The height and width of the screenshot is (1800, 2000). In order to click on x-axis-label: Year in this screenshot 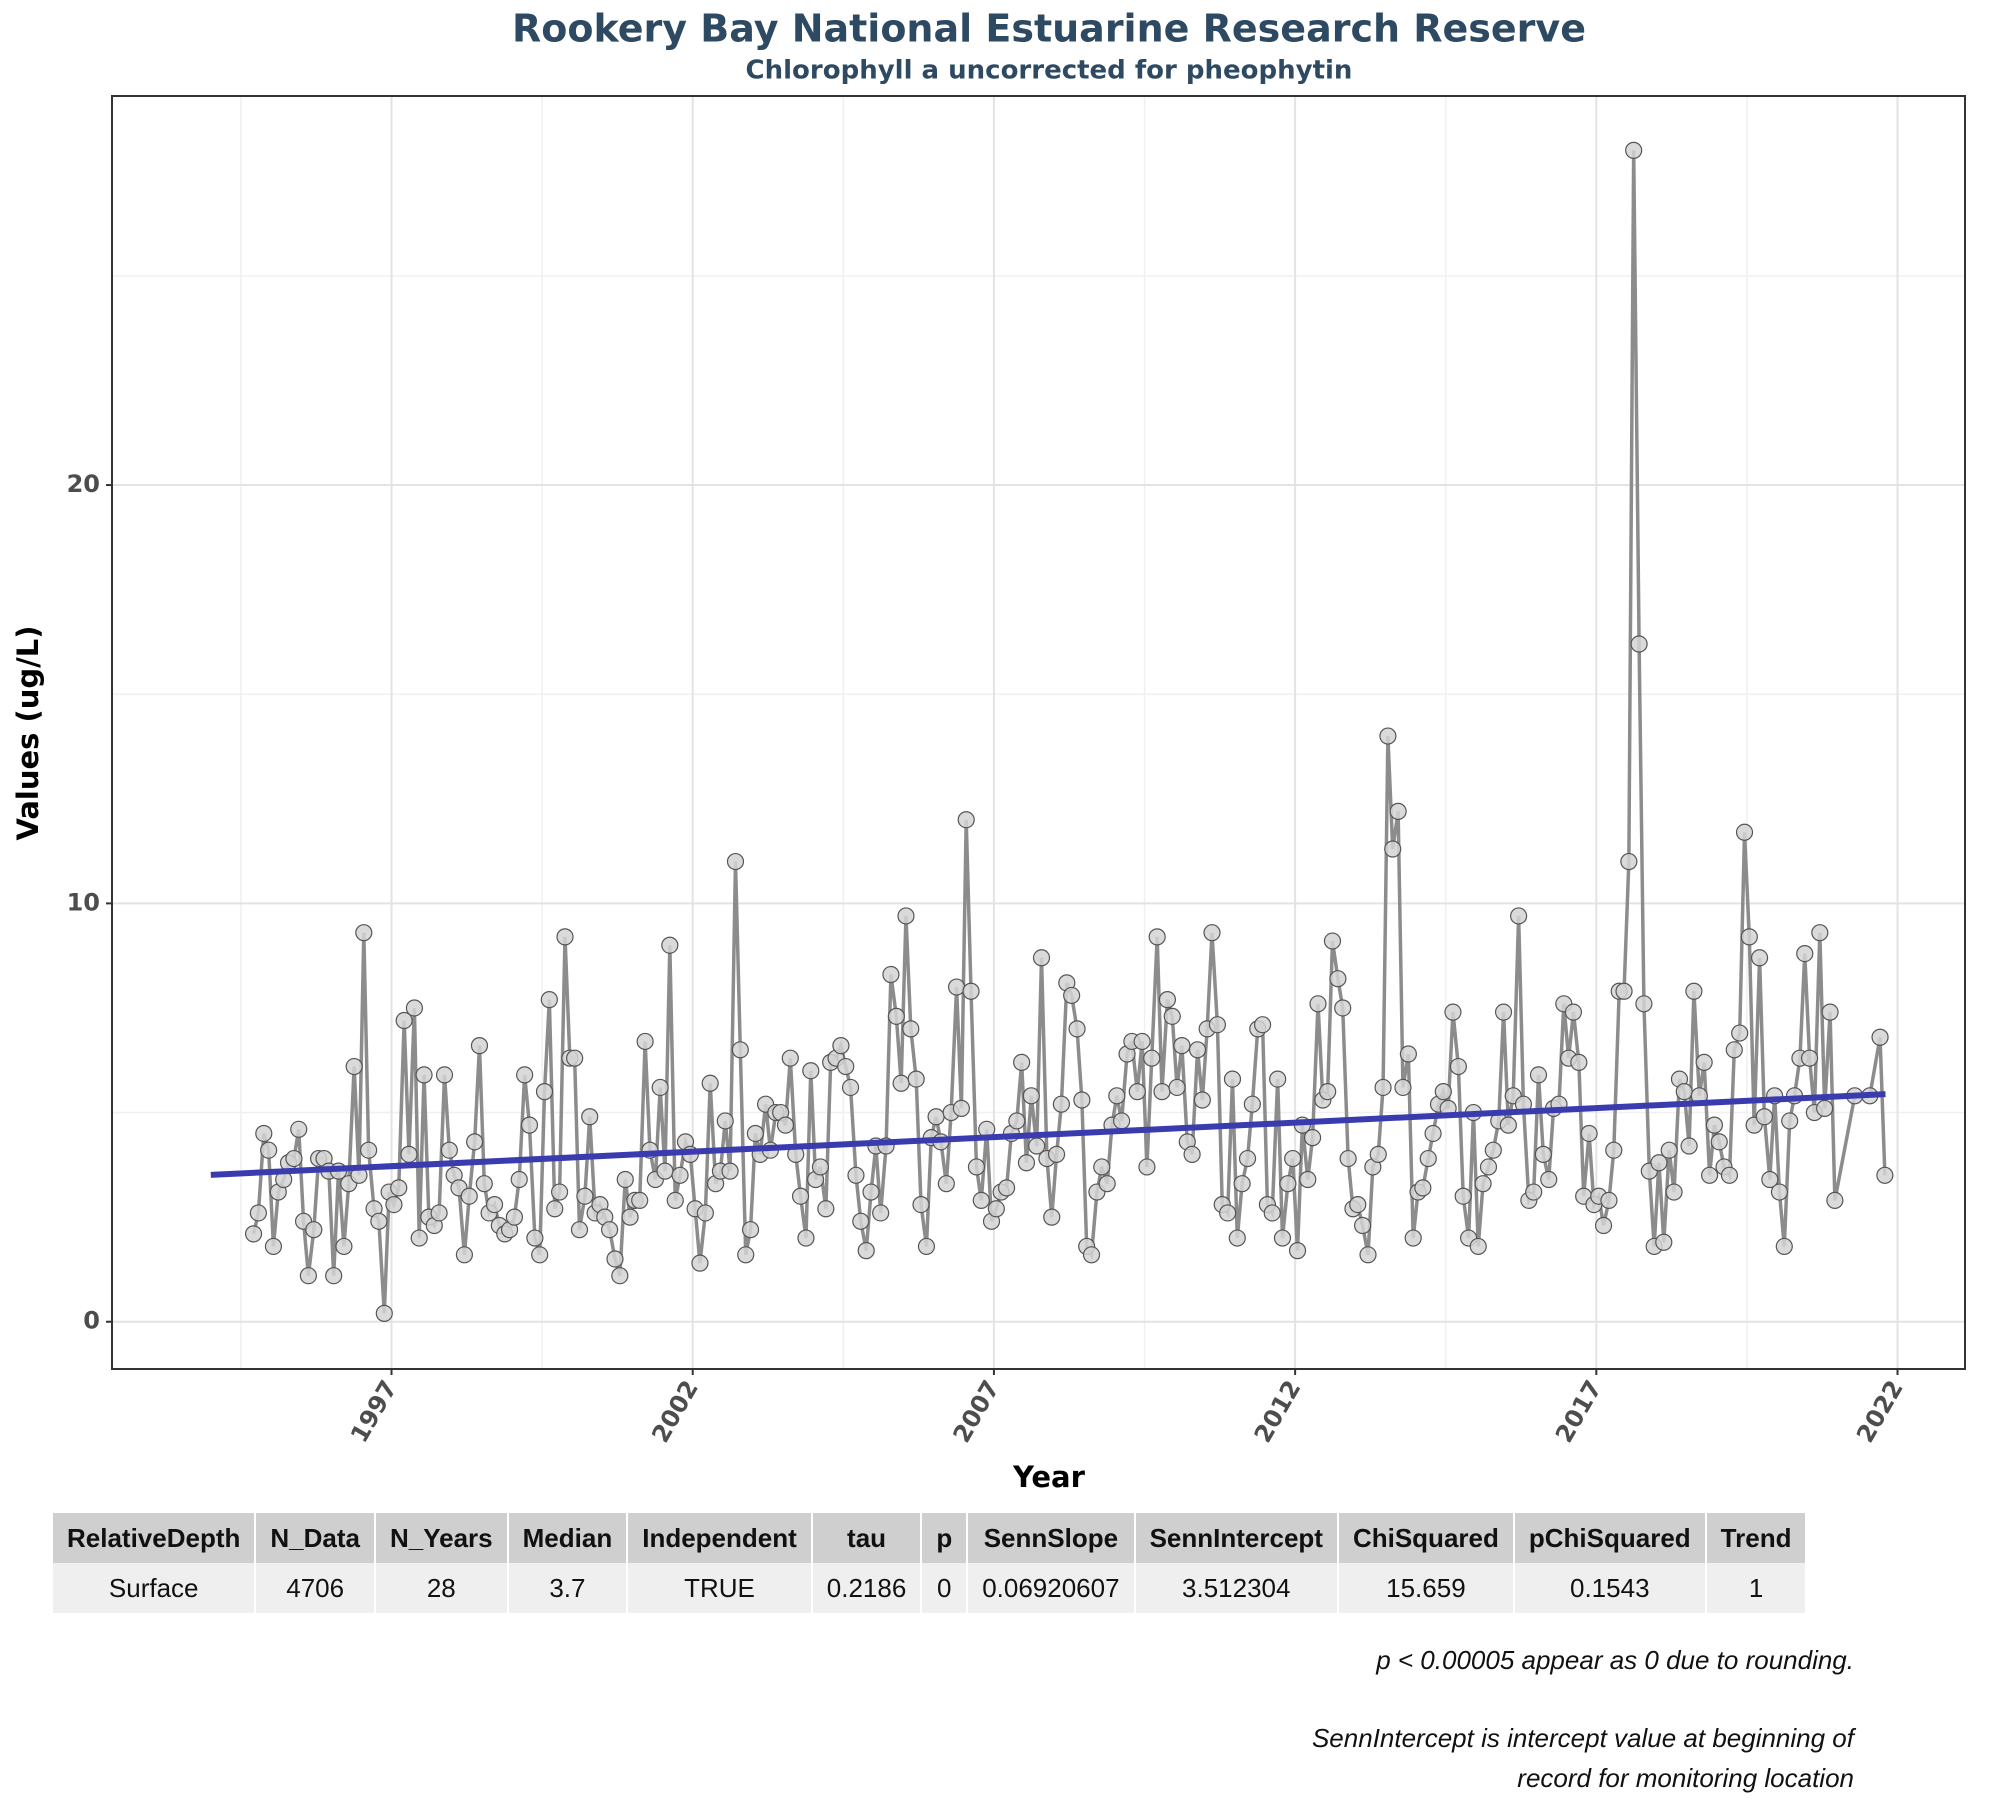, I will do `click(1049, 1477)`.